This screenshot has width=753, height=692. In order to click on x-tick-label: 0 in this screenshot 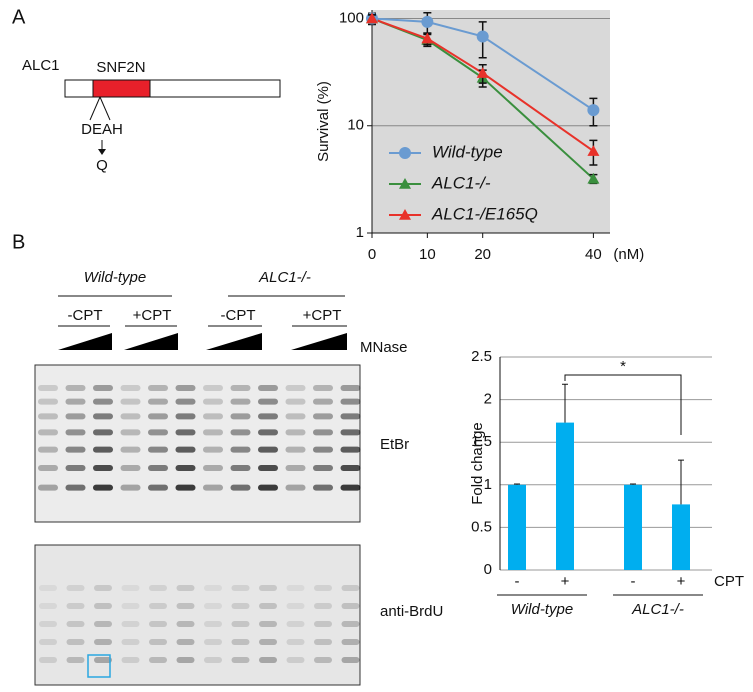, I will do `click(372, 254)`.